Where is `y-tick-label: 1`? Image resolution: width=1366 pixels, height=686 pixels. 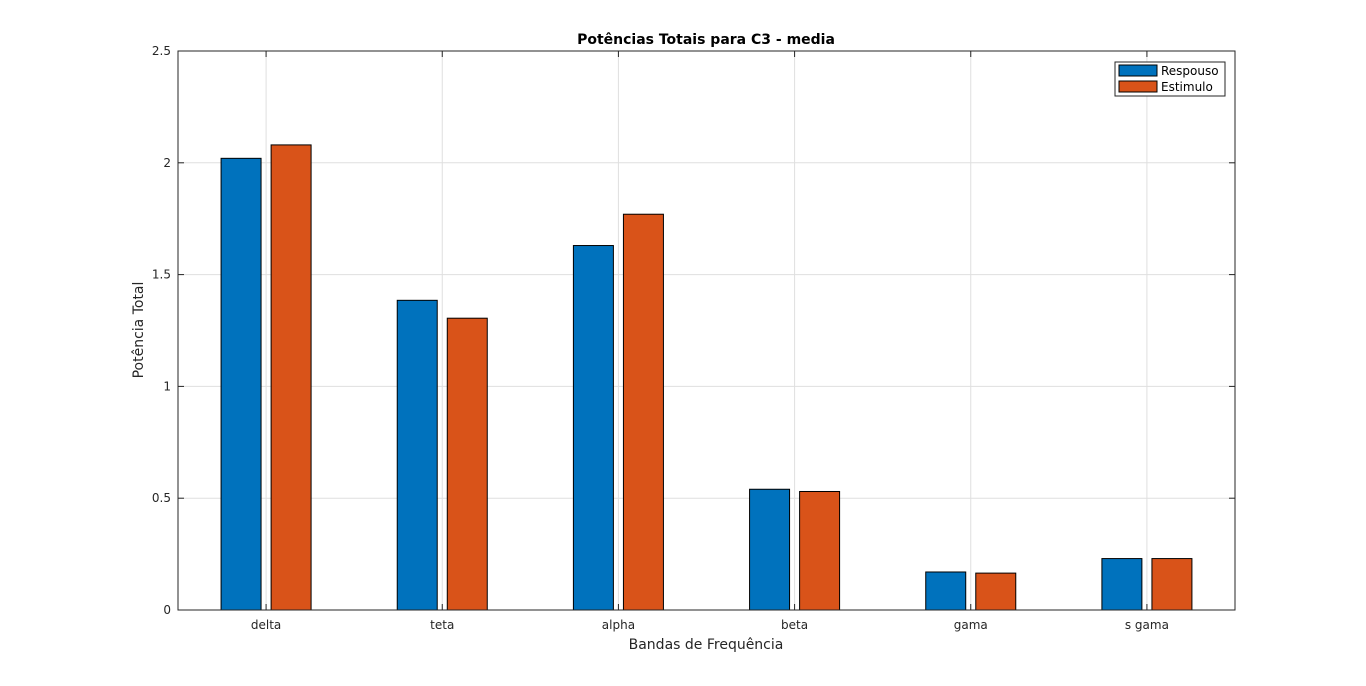 y-tick-label: 1 is located at coordinates (167, 386).